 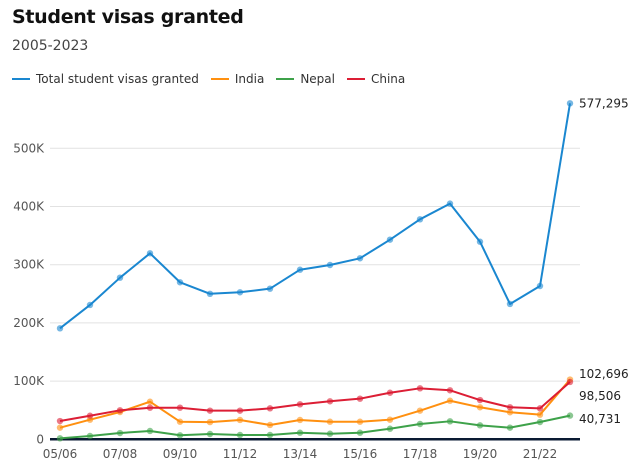 I want to click on end-value-label: 577,295, so click(x=604, y=103).